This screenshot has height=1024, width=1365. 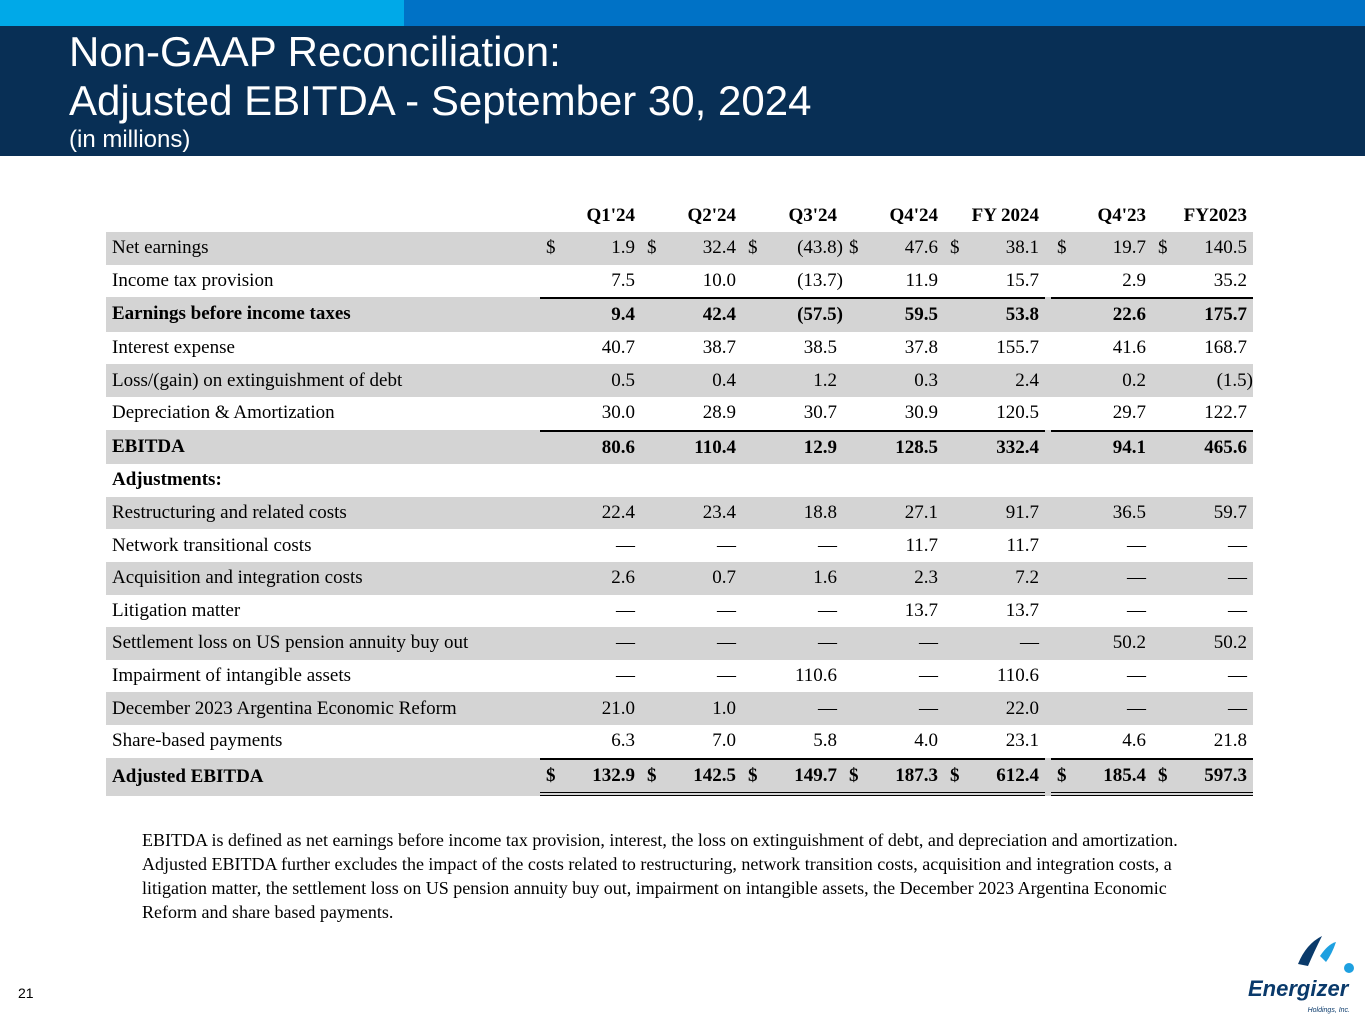 I want to click on cell-value: 4.6, so click(x=1101, y=741).